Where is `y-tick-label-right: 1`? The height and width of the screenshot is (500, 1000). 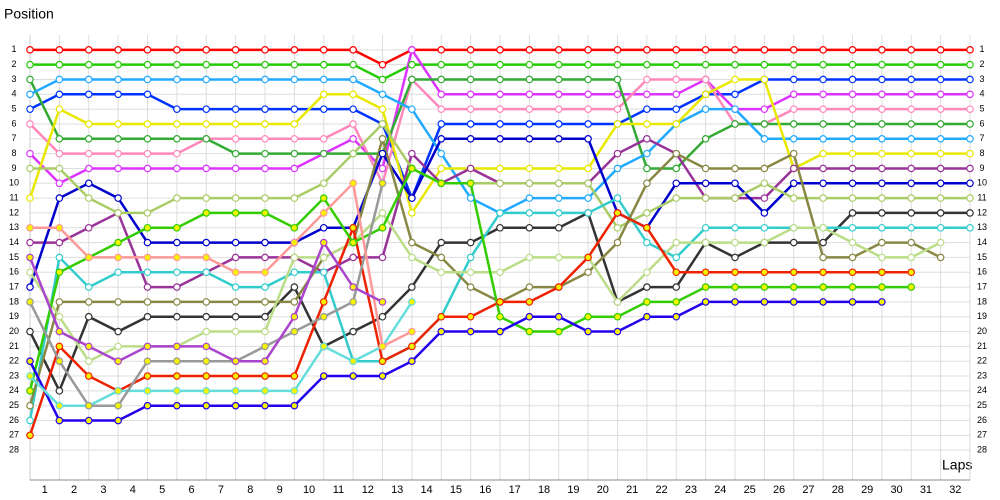 y-tick-label-right: 1 is located at coordinates (981, 49).